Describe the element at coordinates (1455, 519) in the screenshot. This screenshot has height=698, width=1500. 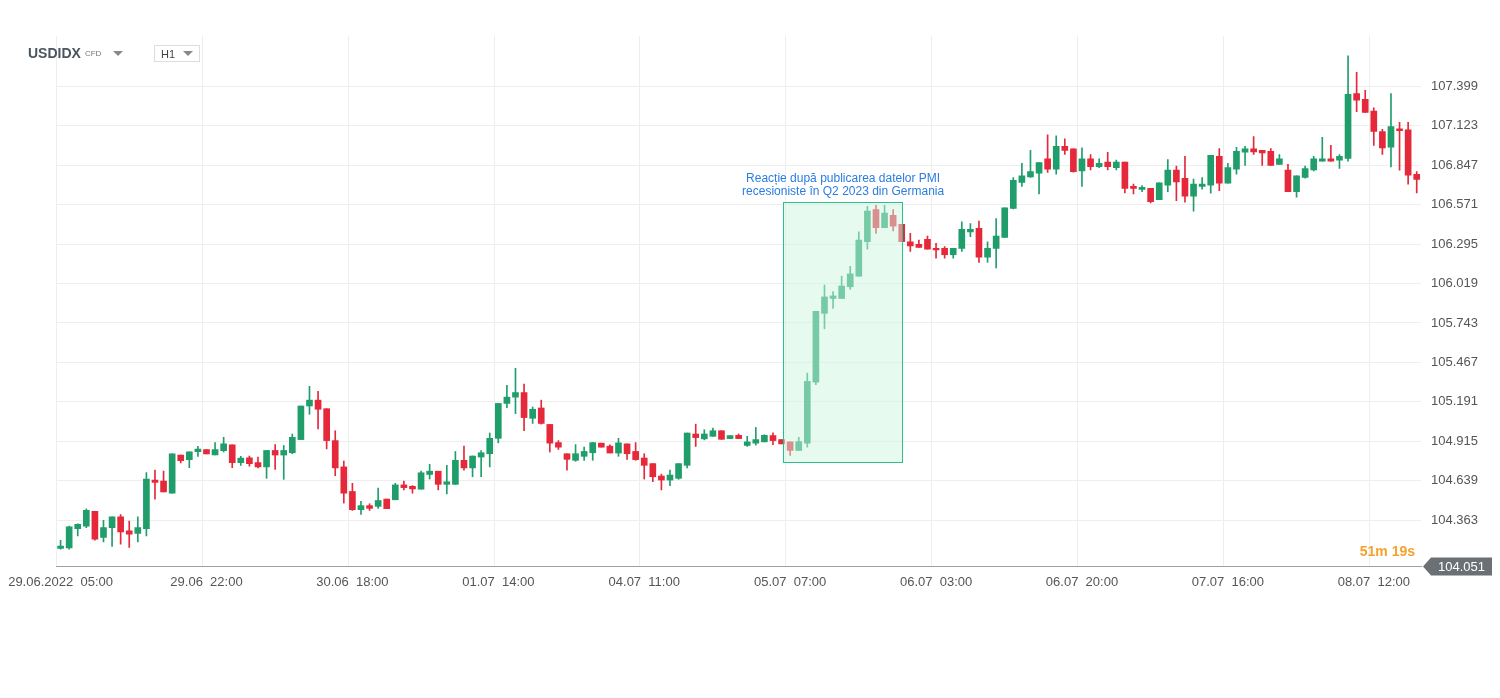
I see `y-tick-label: 104.363` at that location.